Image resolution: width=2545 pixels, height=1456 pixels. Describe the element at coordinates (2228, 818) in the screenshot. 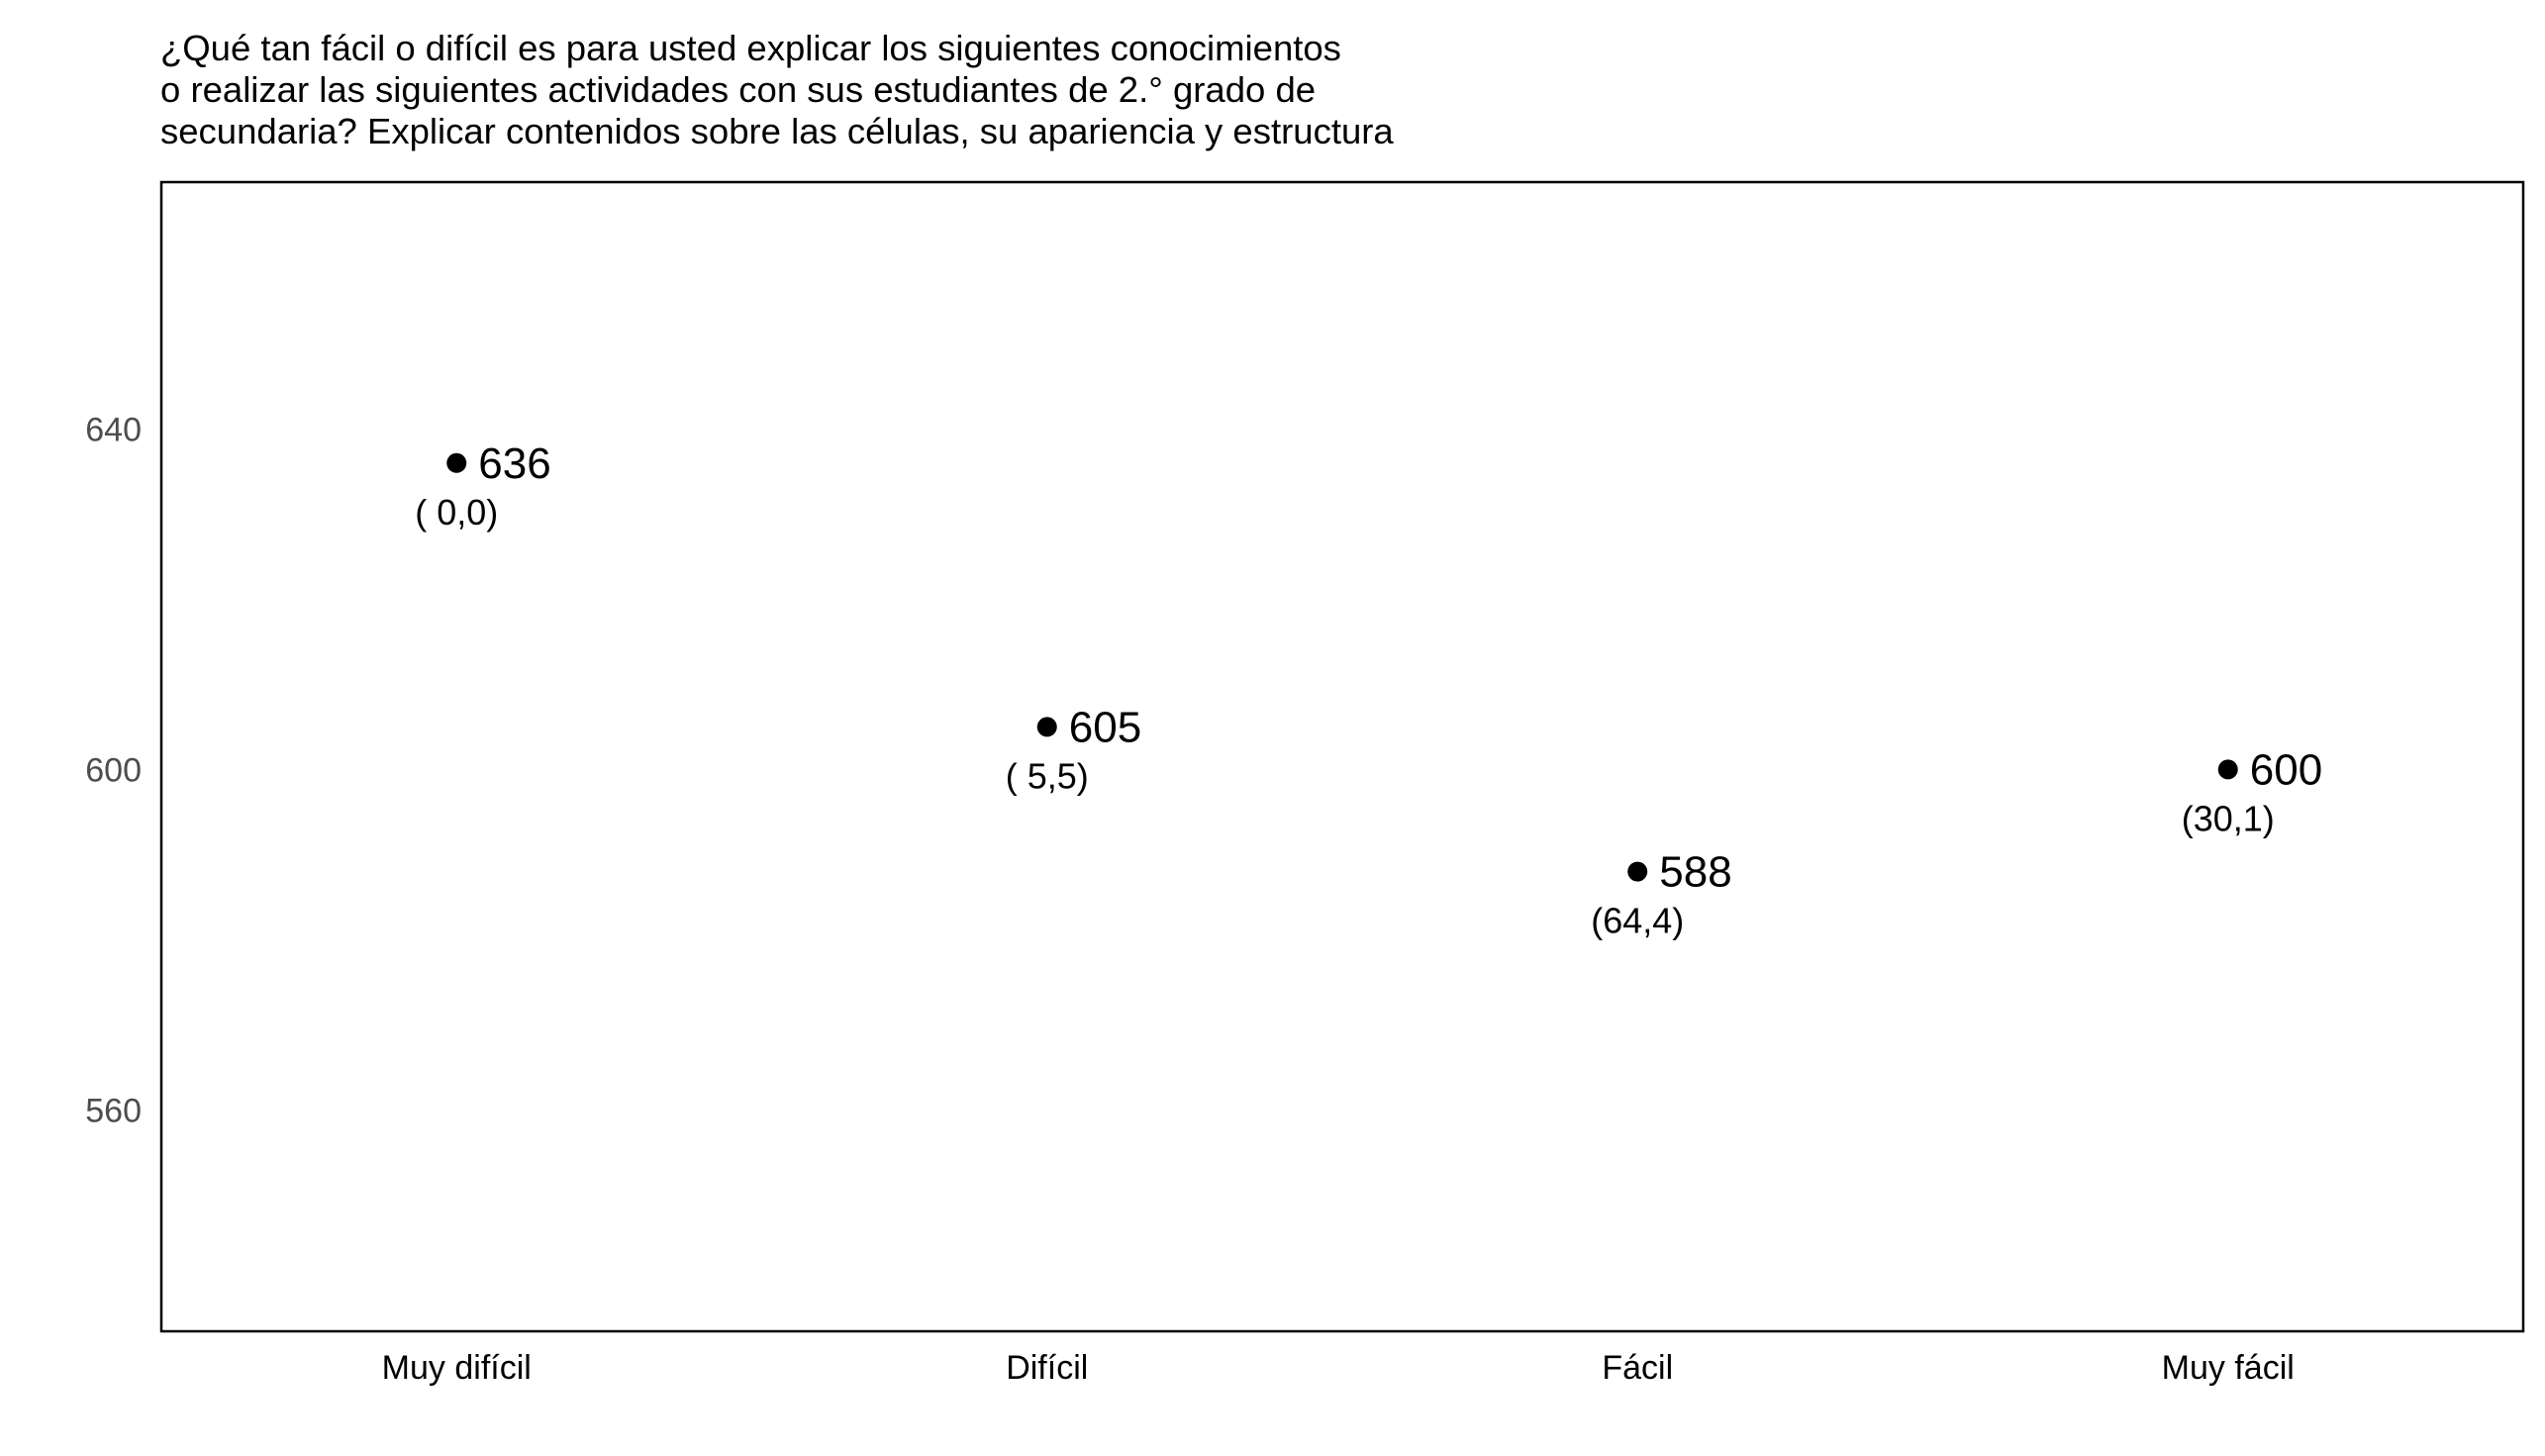

I see `data-percent-label: (30,1)` at that location.